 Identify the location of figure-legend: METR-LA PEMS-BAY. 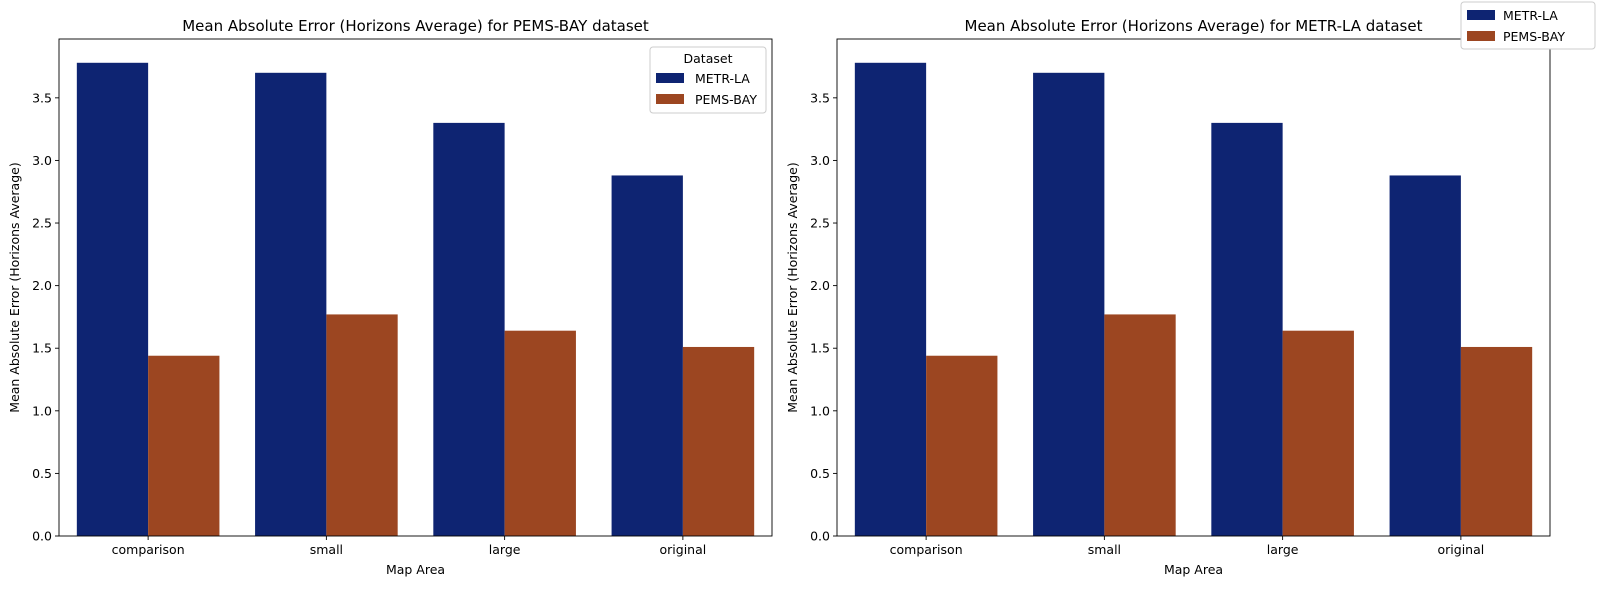
(1528, 25).